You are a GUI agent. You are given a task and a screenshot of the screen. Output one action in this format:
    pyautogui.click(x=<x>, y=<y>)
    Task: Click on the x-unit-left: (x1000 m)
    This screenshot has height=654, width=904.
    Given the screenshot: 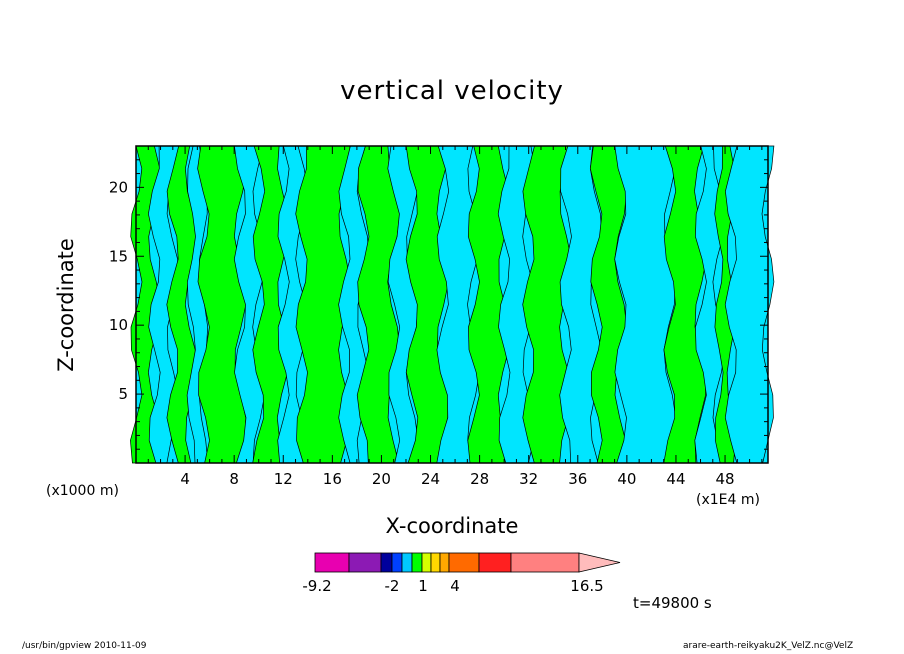 What is the action you would take?
    pyautogui.click(x=82, y=491)
    